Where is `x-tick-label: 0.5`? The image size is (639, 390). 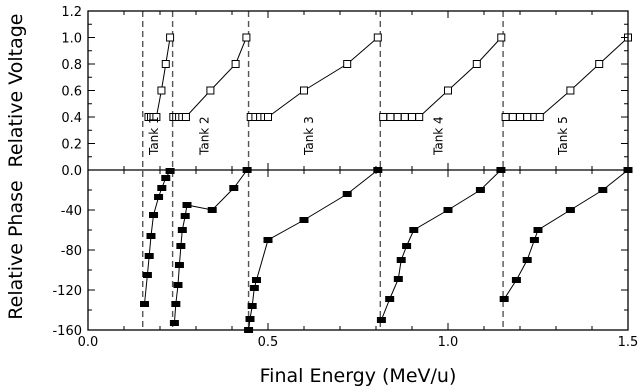
x-tick-label: 0.5 is located at coordinates (268, 342).